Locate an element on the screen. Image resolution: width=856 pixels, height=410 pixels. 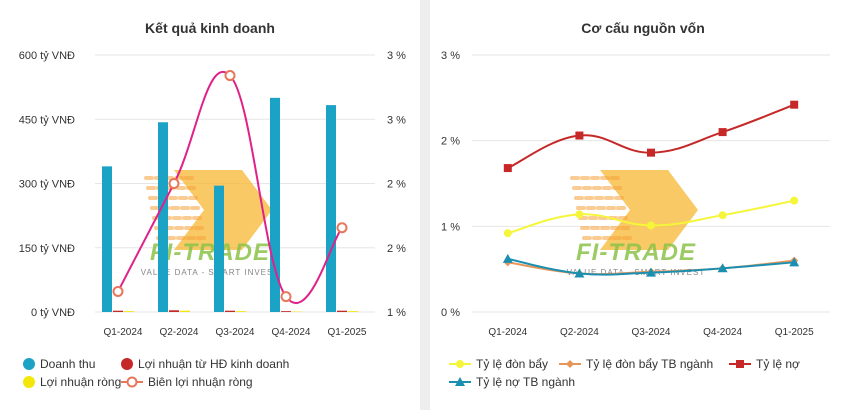
point-2-Q1-2025 is located at coordinates (794, 104).